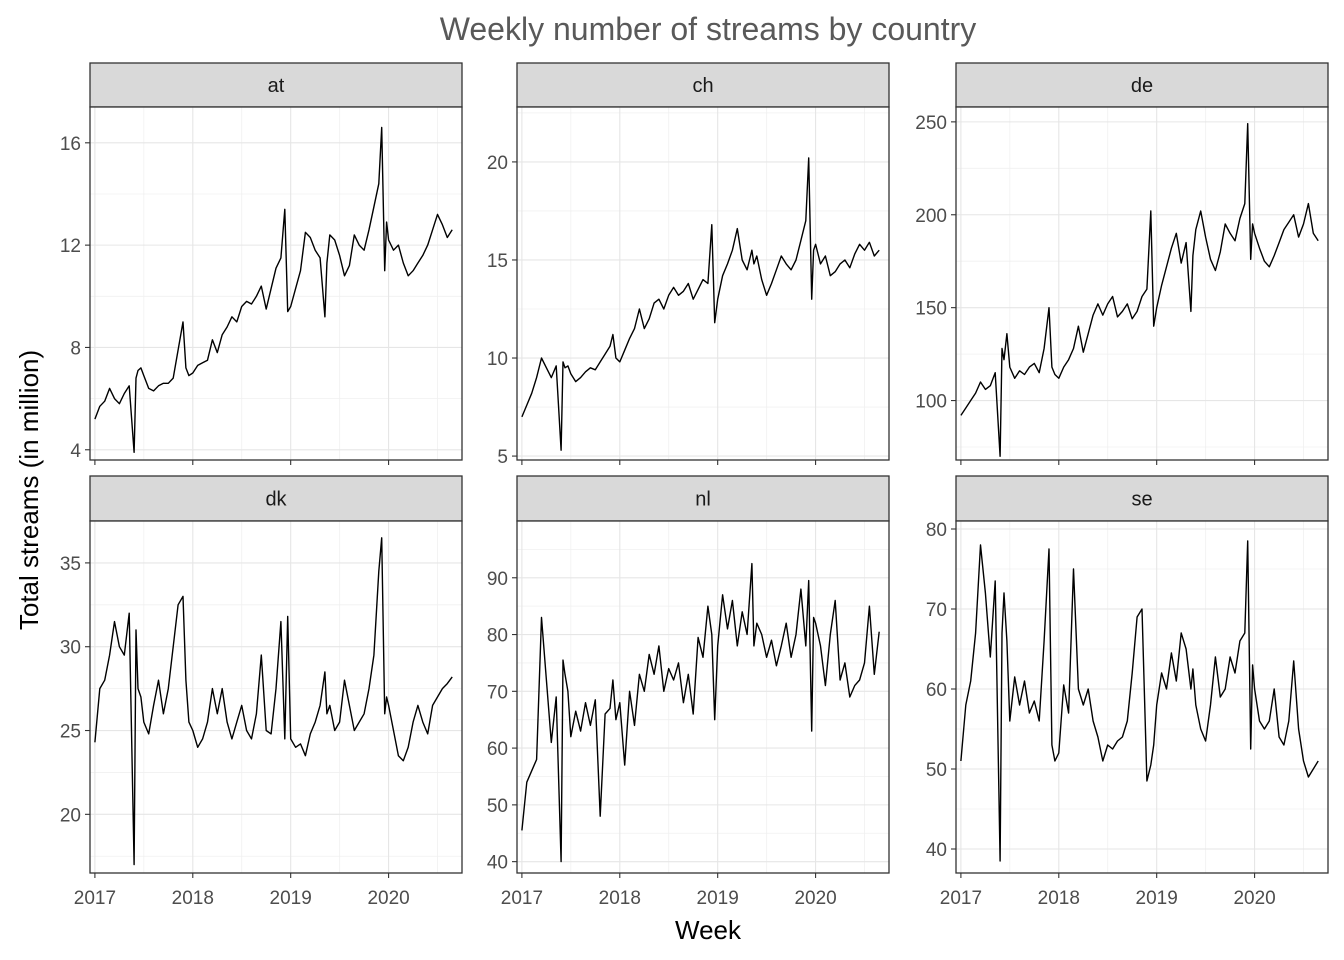 The height and width of the screenshot is (960, 1344). Describe the element at coordinates (1142, 86) in the screenshot. I see `facet-strip-label: de` at that location.